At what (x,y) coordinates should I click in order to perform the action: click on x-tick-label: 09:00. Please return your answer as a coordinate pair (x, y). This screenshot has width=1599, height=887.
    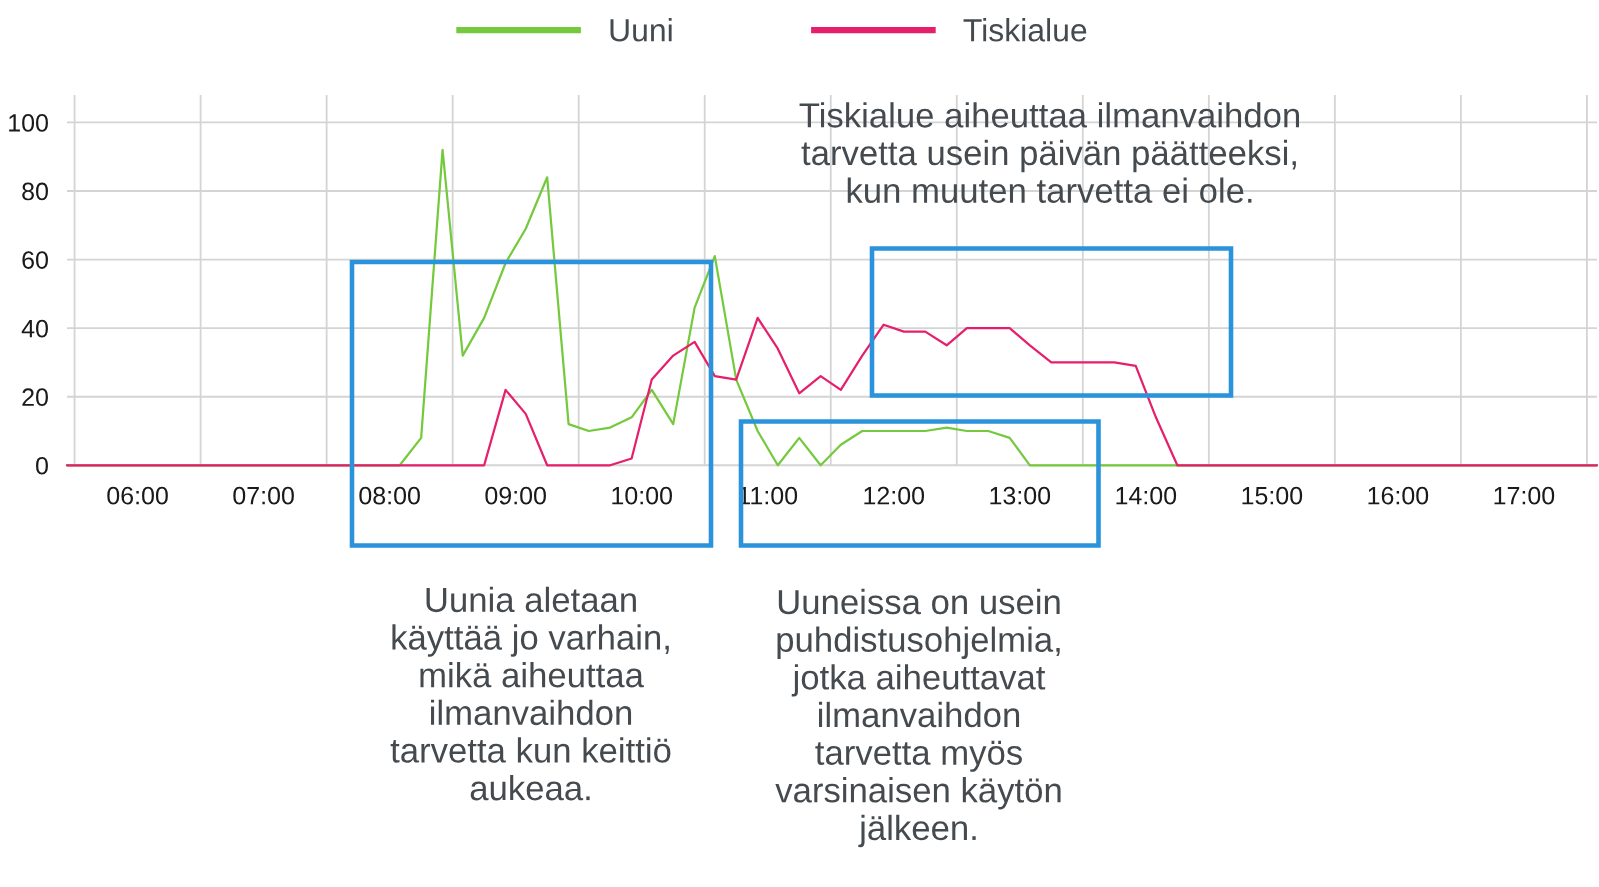
    Looking at the image, I should click on (515, 495).